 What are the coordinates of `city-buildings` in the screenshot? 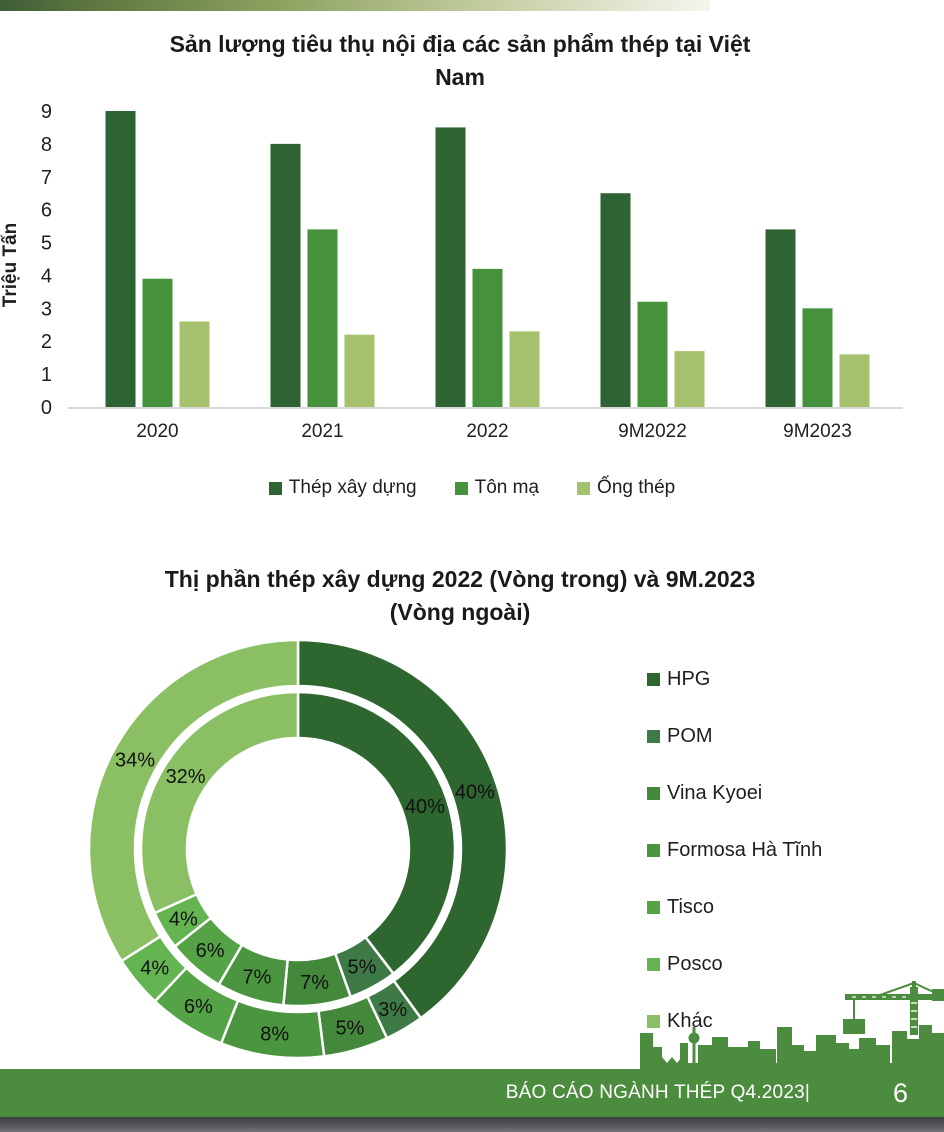 It's located at (792, 1047).